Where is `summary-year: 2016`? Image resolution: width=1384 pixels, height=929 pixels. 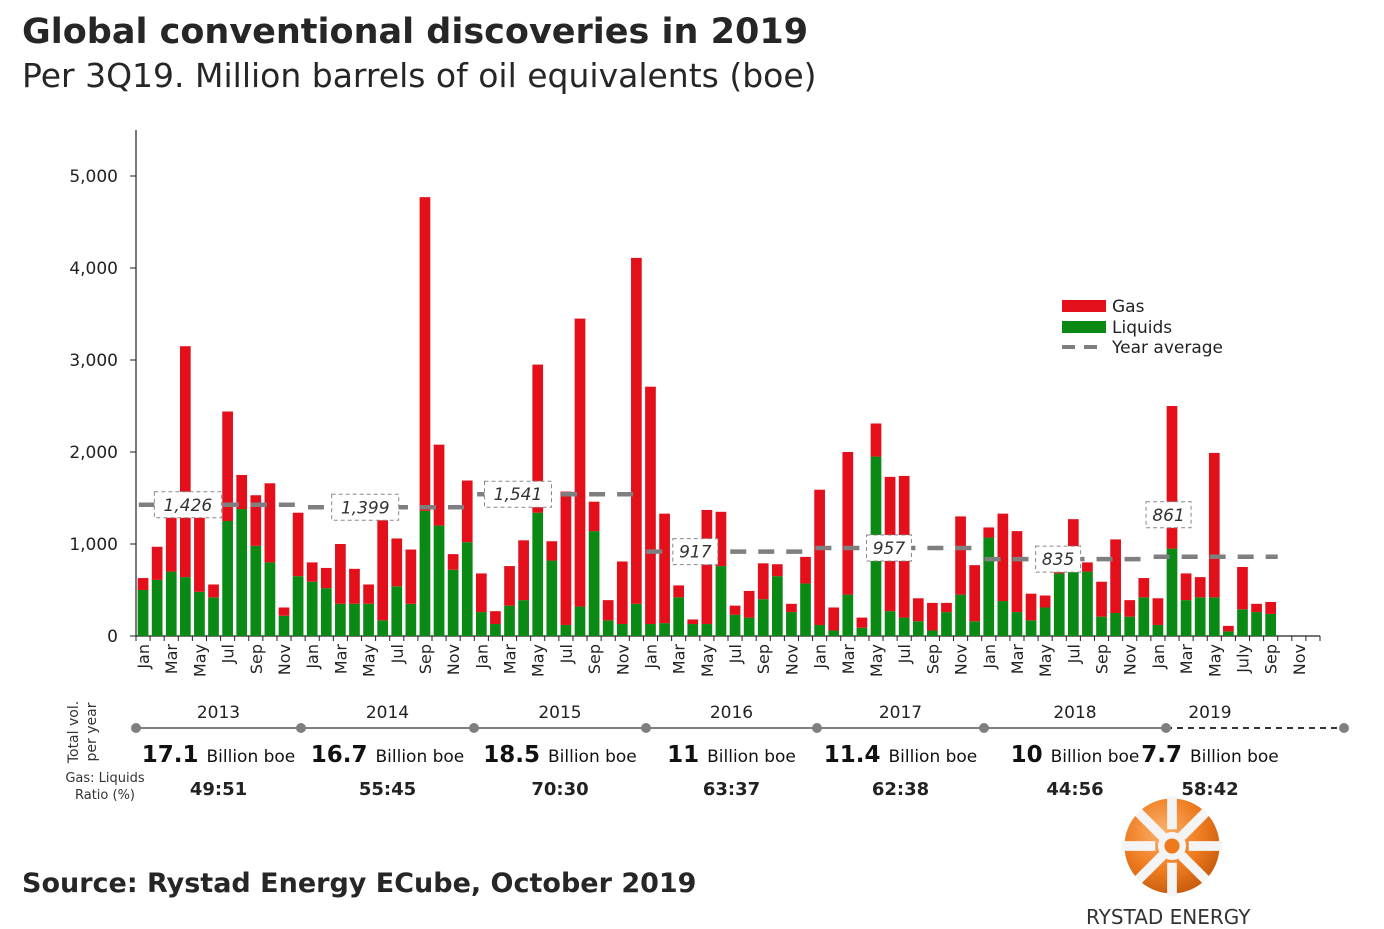
summary-year: 2016 is located at coordinates (731, 713).